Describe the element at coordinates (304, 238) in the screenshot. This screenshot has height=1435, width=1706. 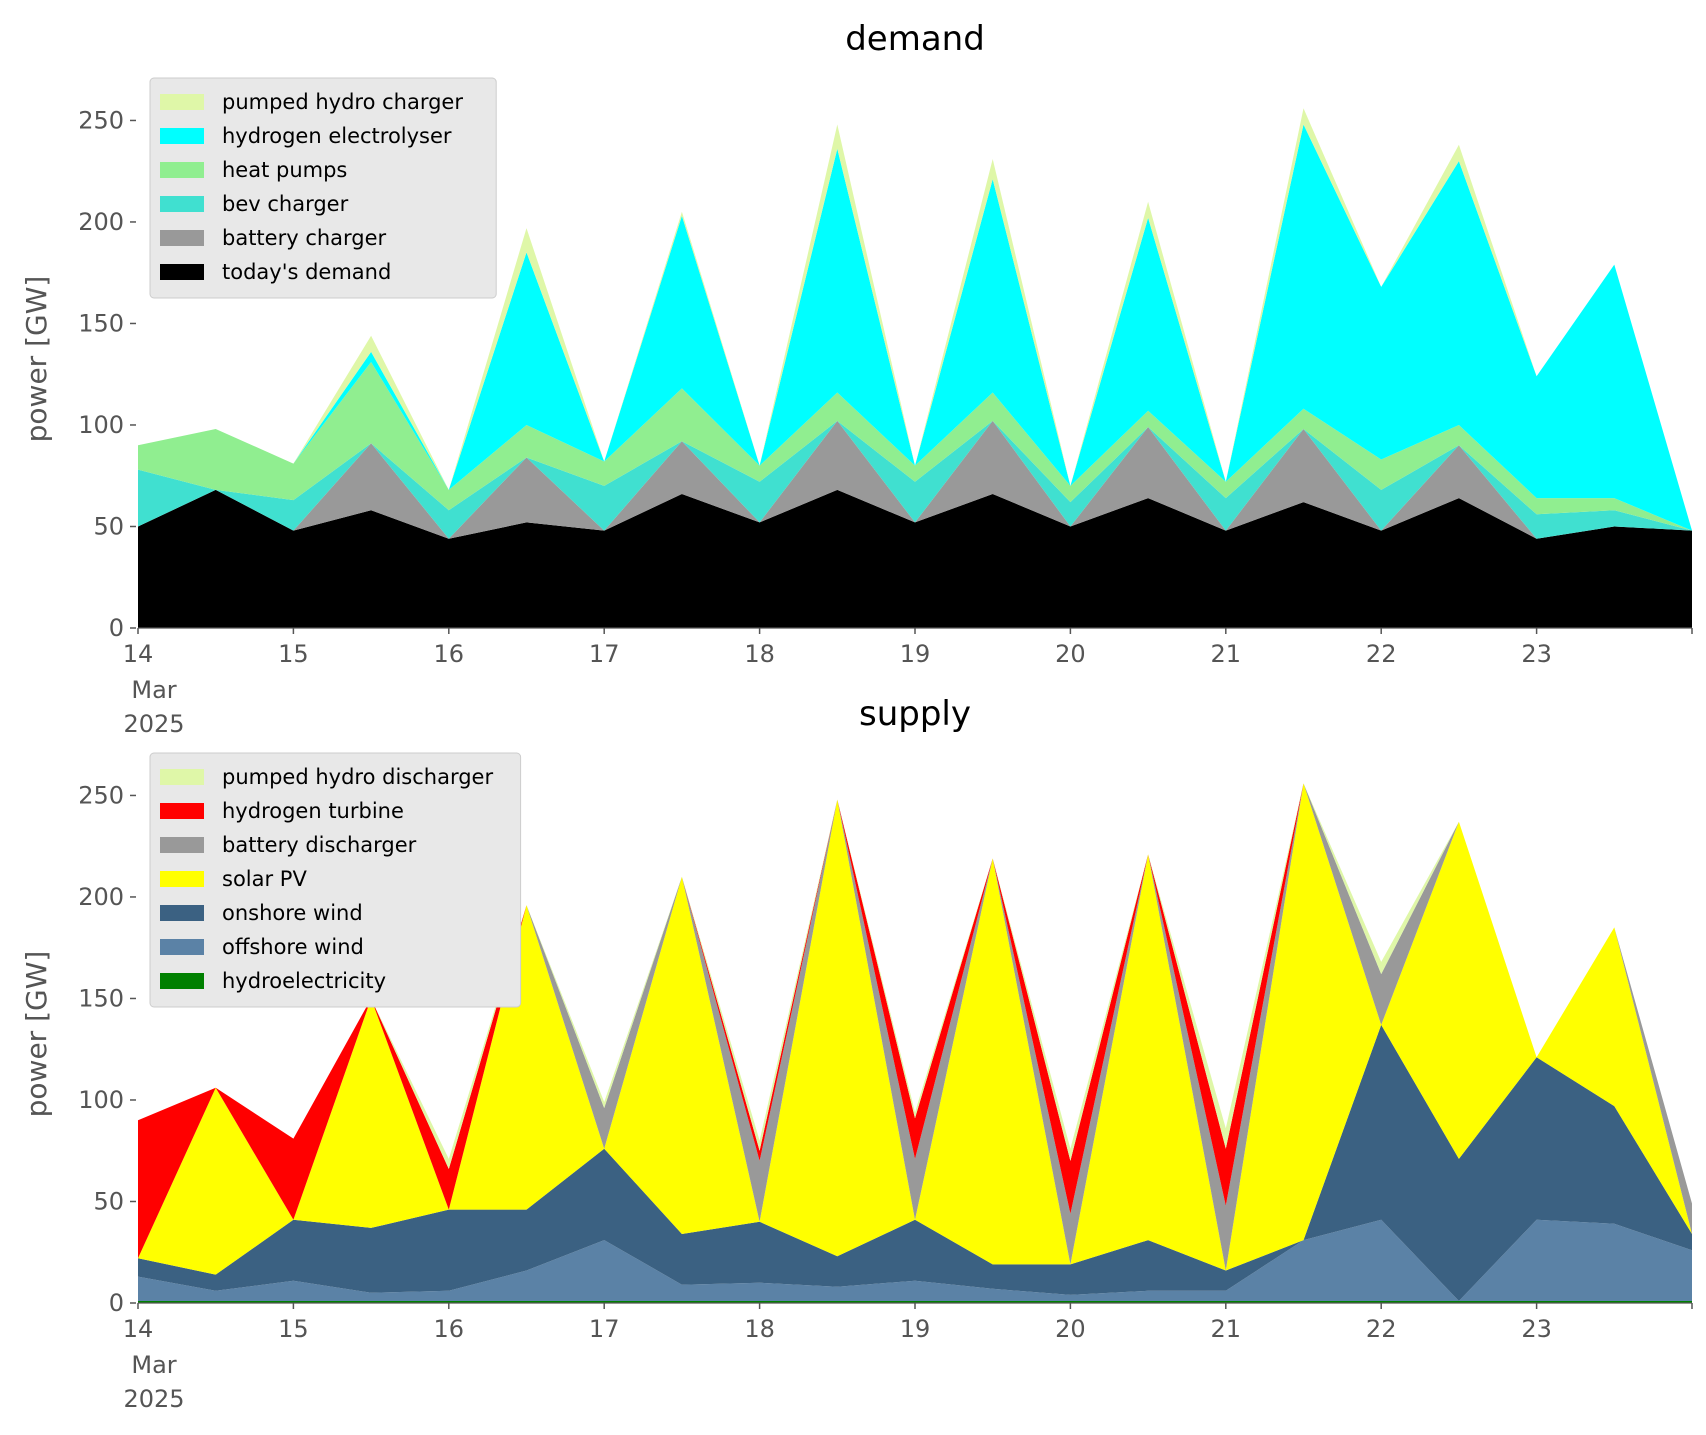
I see `legend-label: battery charger` at that location.